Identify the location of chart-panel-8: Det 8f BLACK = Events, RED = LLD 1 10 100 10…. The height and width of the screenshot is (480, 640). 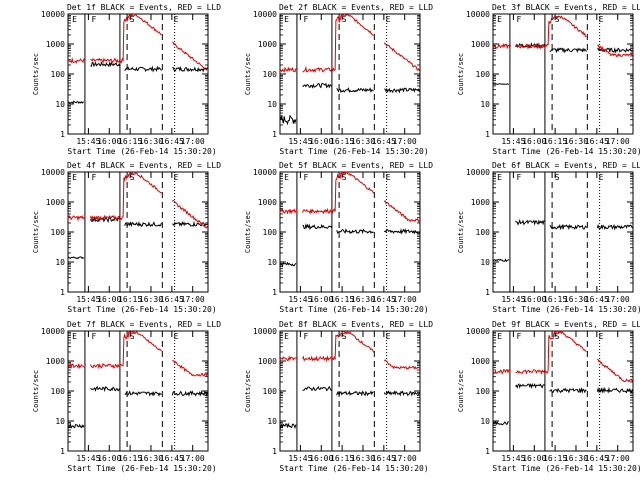
(338, 396).